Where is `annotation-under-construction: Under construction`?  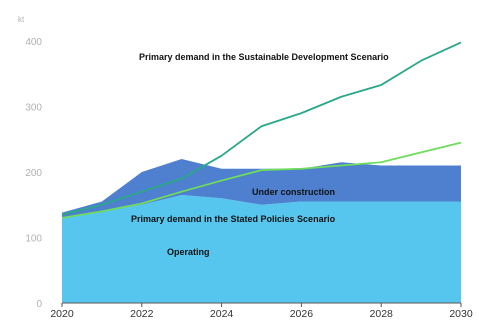
annotation-under-construction: Under construction is located at coordinates (293, 192).